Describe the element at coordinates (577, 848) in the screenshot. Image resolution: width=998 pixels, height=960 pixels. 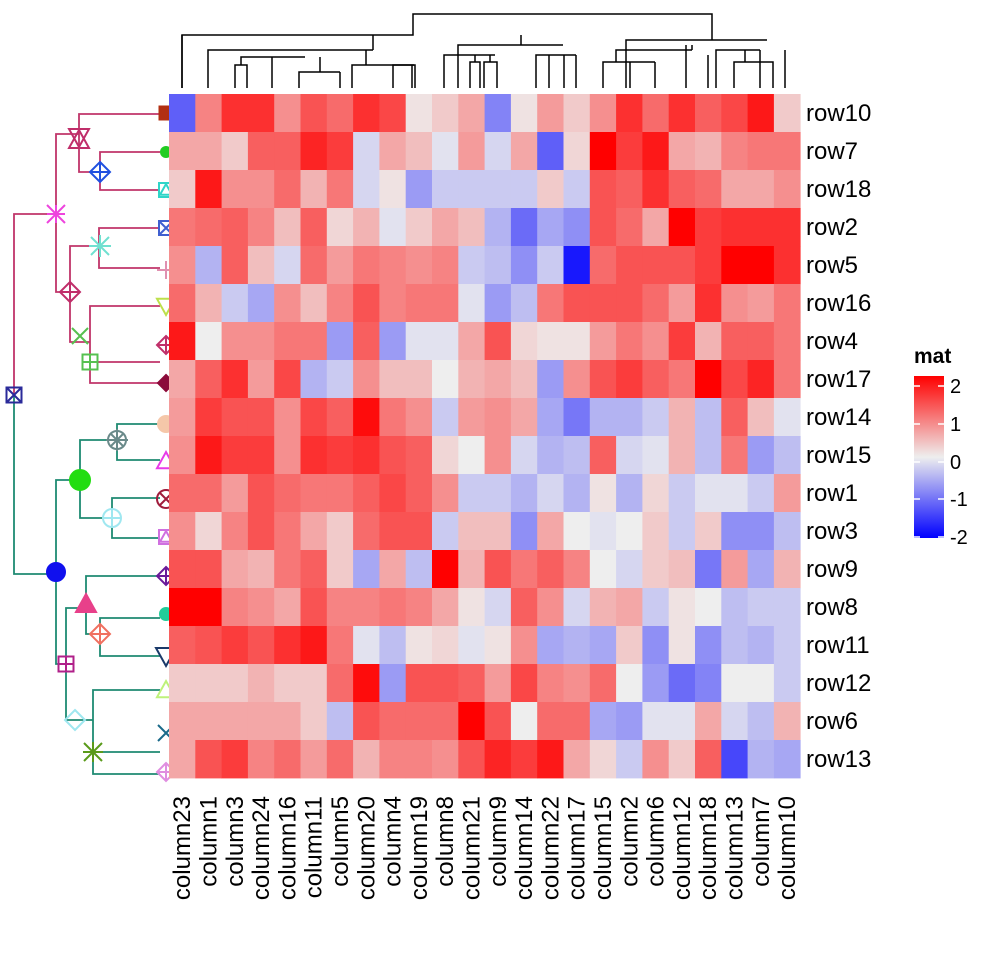
I see `column-label: column17` at that location.